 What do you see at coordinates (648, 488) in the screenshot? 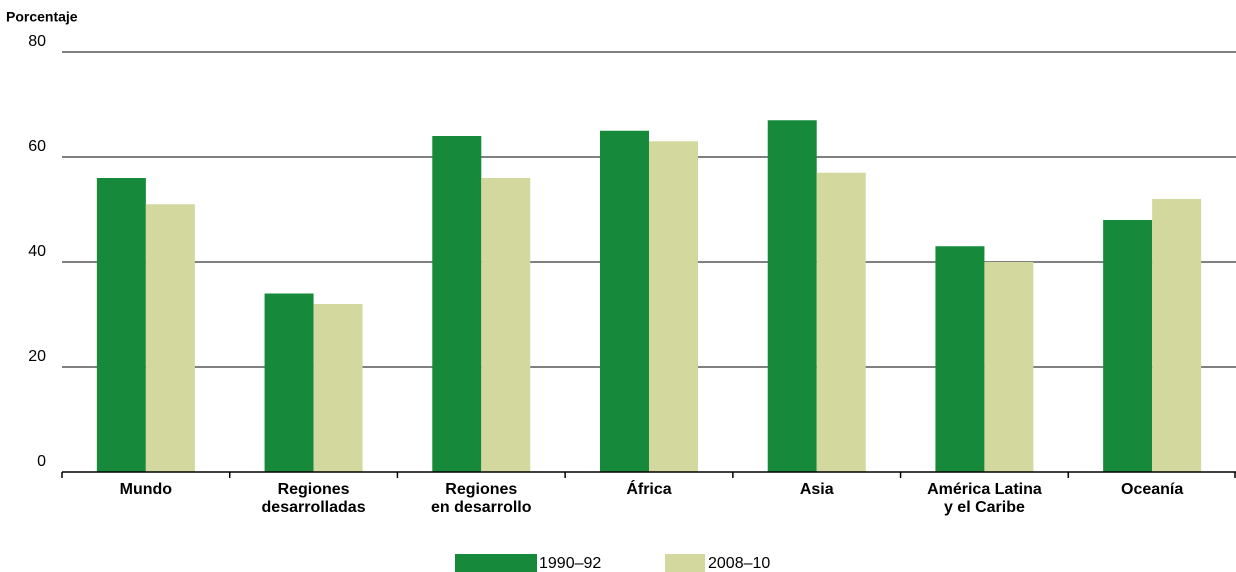
I see `x-tick-label: África` at bounding box center [648, 488].